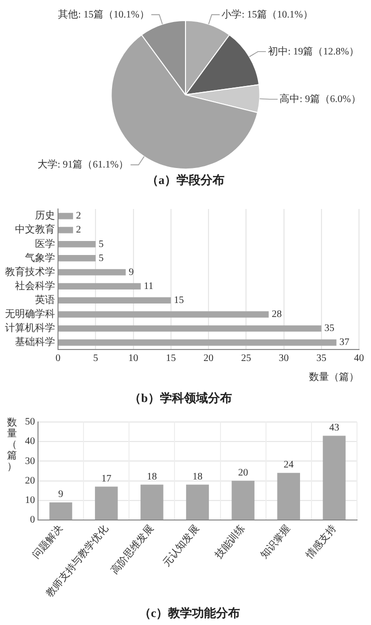 The width and height of the screenshot is (371, 625). I want to click on slice-label: 其他: 15篇（10.1%）, so click(104, 14).